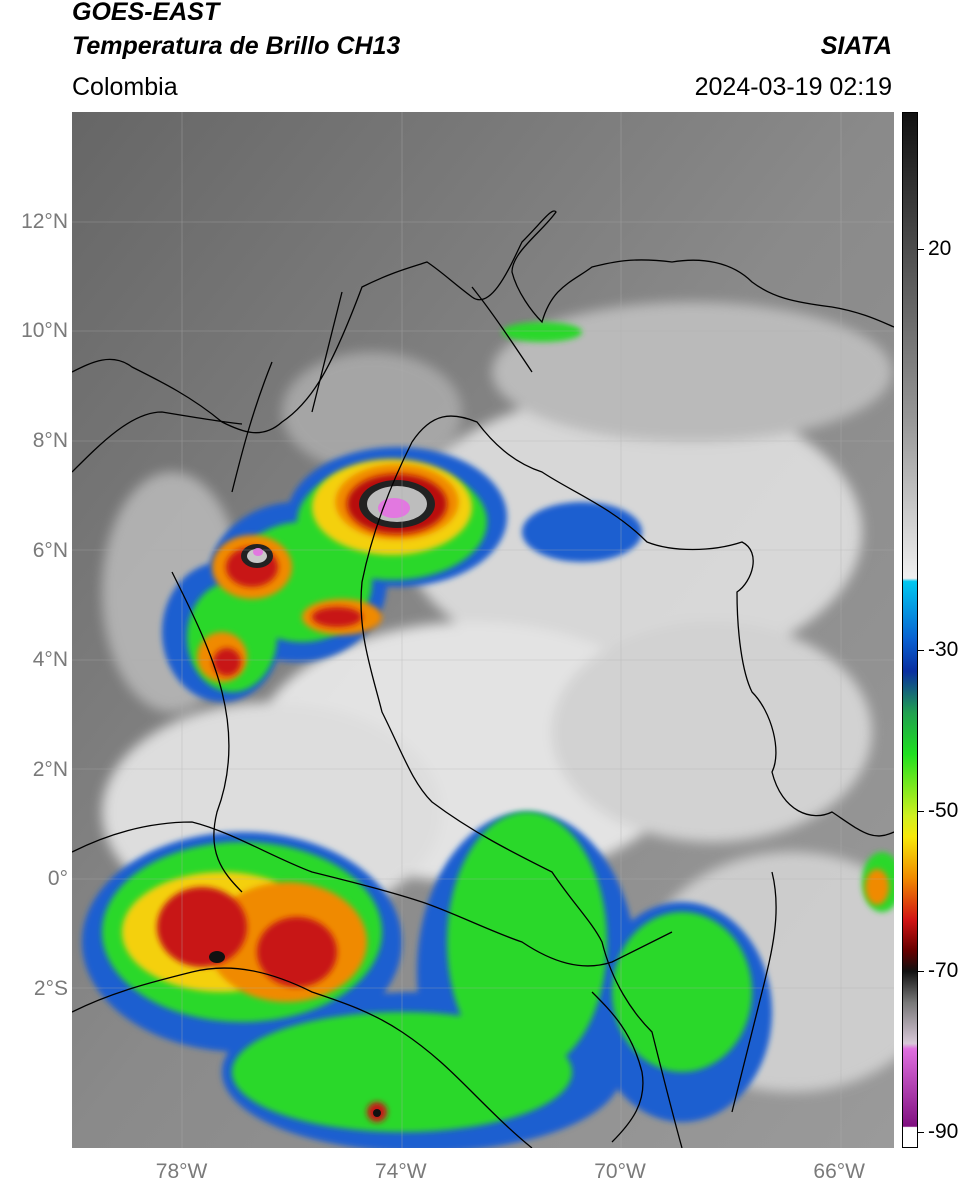  I want to click on colorbar, so click(910, 630).